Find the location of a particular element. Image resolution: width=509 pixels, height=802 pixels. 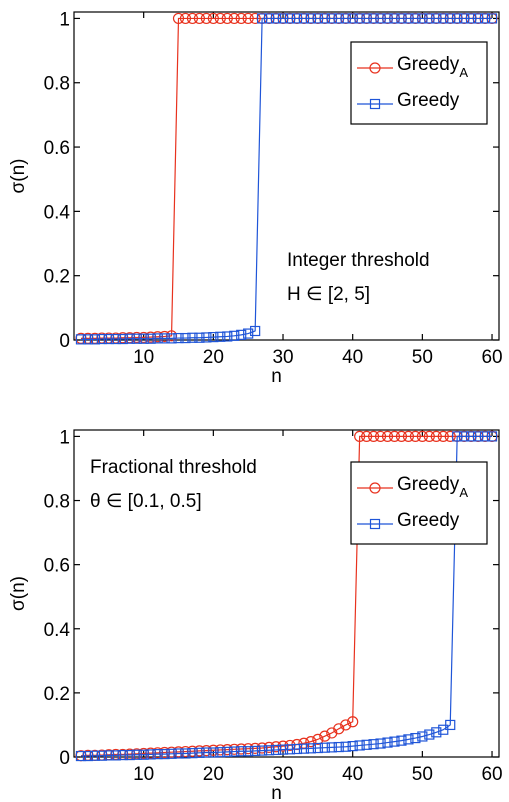

y-tick-label: 0 is located at coordinates (64, 758).